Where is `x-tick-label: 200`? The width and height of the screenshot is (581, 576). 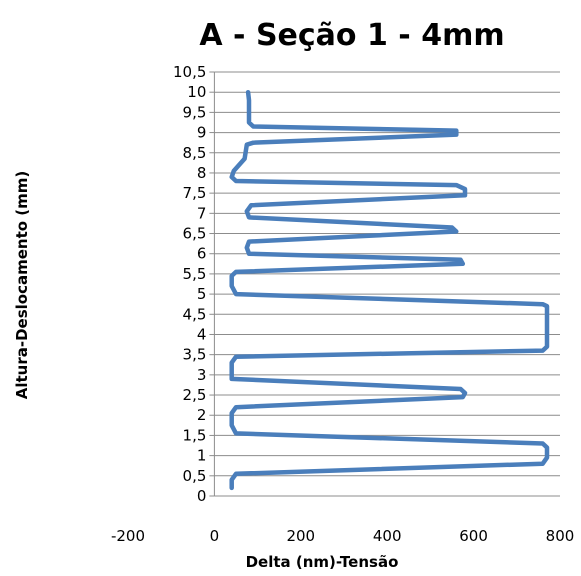
x-tick-label: 200 is located at coordinates (300, 536).